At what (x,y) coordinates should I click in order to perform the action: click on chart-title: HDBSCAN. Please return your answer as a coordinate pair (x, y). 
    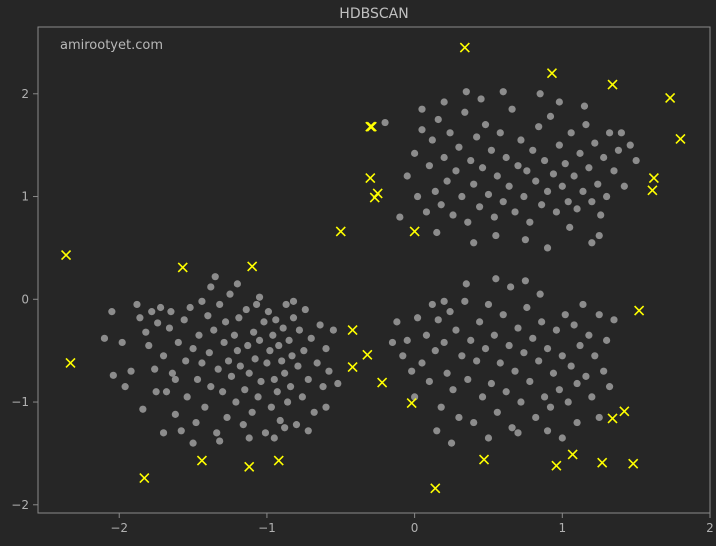
    Looking at the image, I should click on (373, 14).